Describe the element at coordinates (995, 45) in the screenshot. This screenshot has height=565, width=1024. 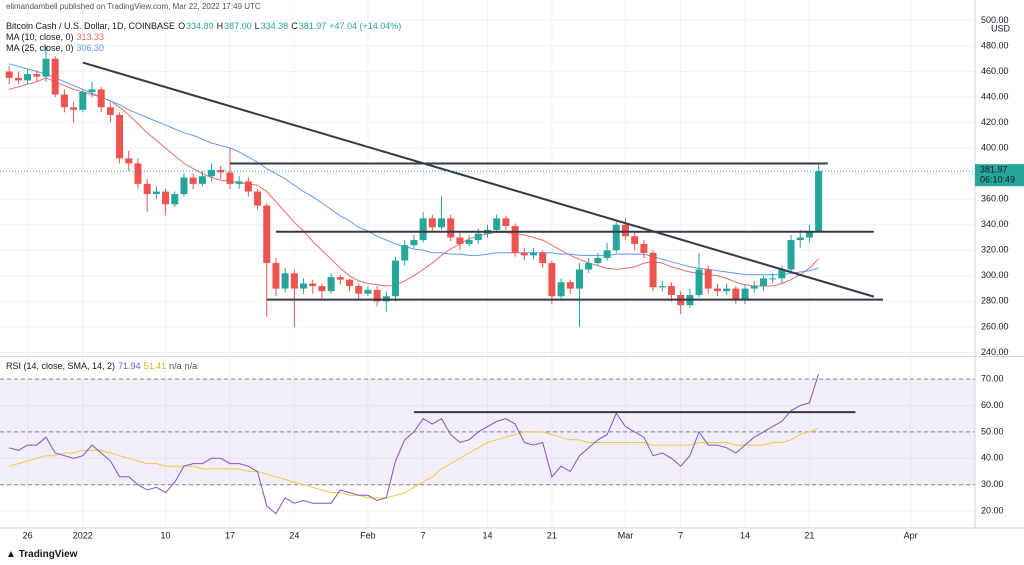
I see `y-tick-label: 480.00` at that location.